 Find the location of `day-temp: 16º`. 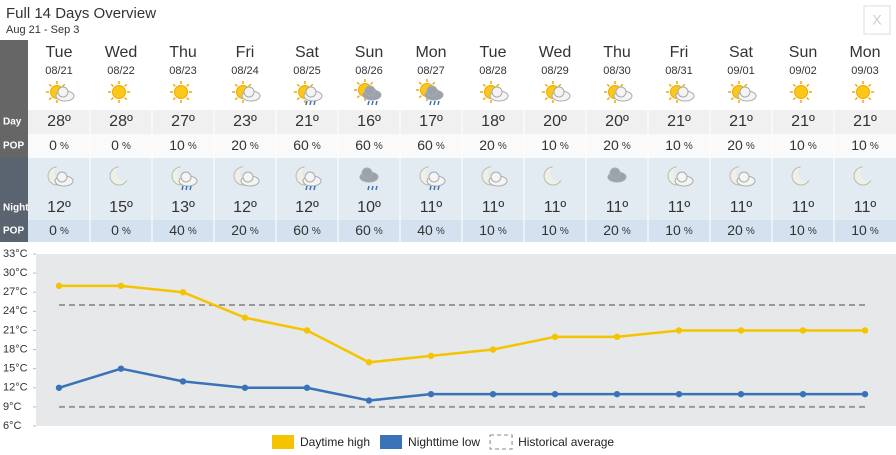

day-temp: 16º is located at coordinates (369, 121).